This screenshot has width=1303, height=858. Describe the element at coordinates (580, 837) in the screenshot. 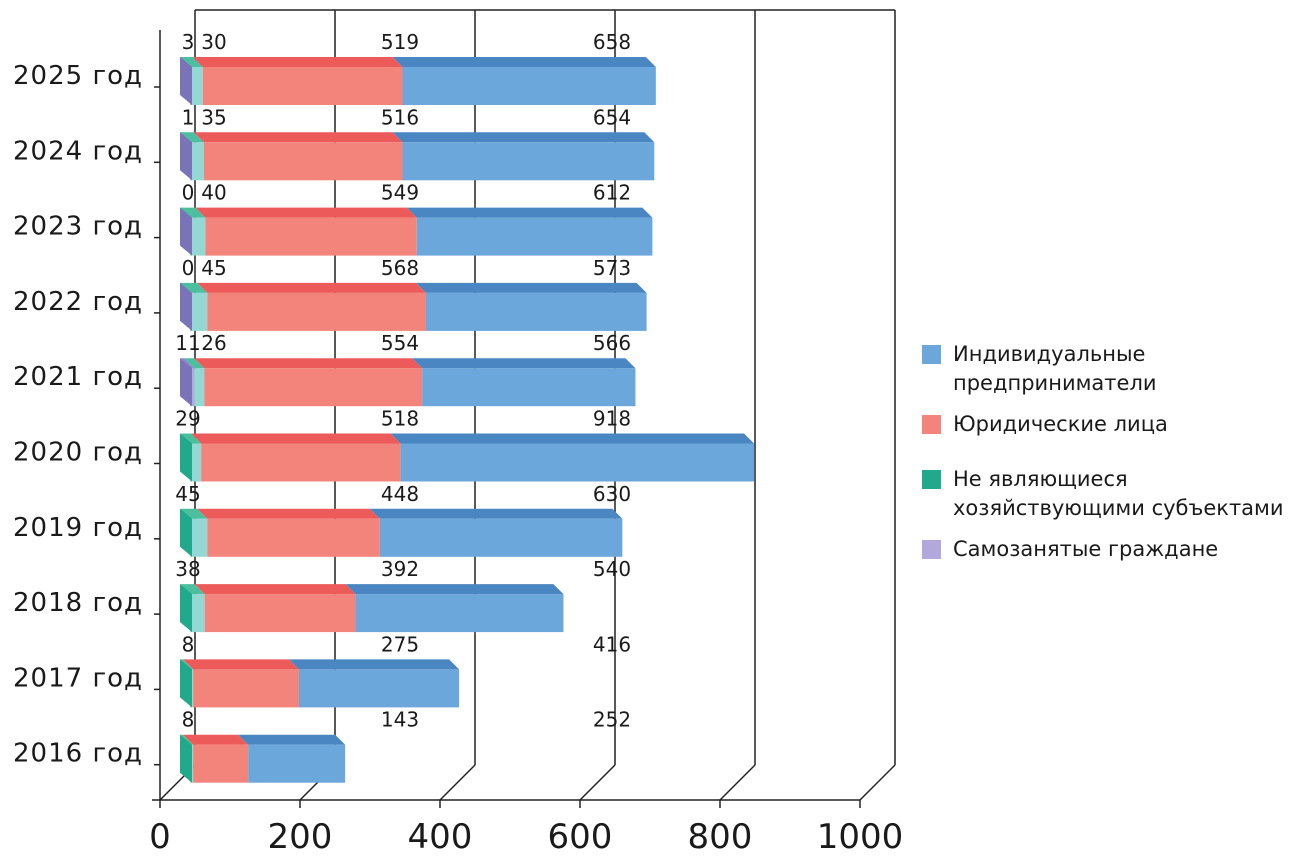

I see `x-tick-label: 600` at that location.